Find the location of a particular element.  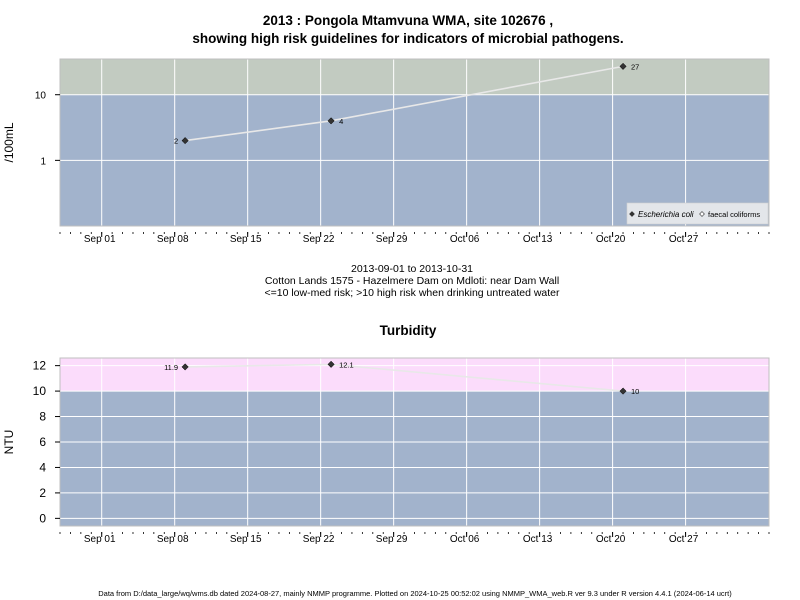

micro-x-tick-label: Oct 13 is located at coordinates (538, 239).